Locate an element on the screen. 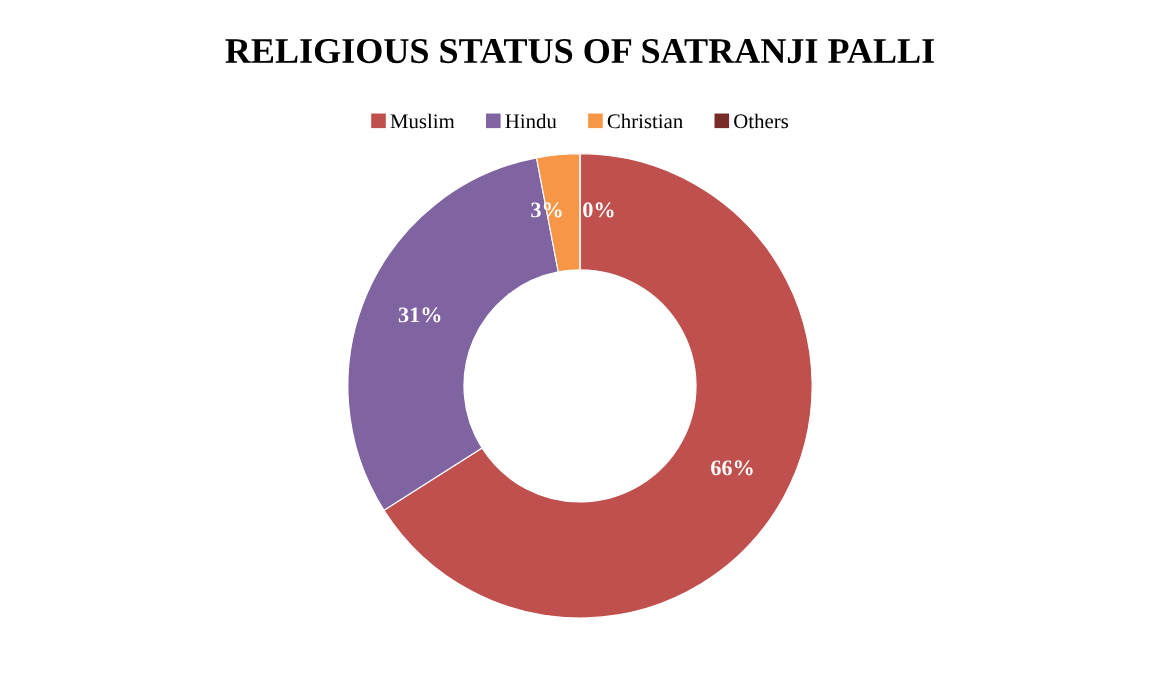 This screenshot has width=1160, height=677. data-label: 31% is located at coordinates (419, 315).